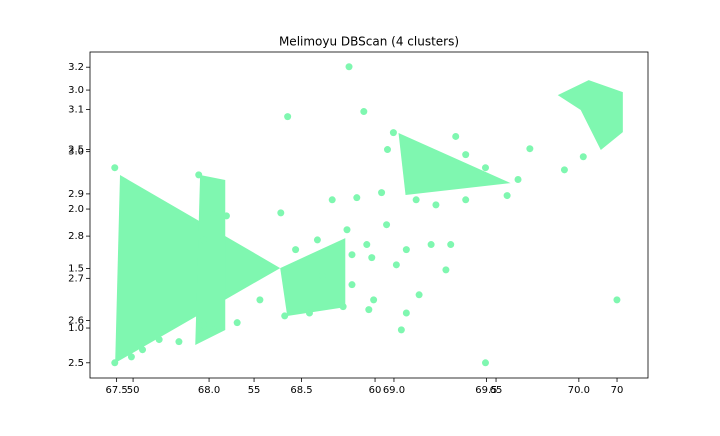 The width and height of the screenshot is (720, 436). I want to click on x-tick-label: 70.0, so click(579, 390).